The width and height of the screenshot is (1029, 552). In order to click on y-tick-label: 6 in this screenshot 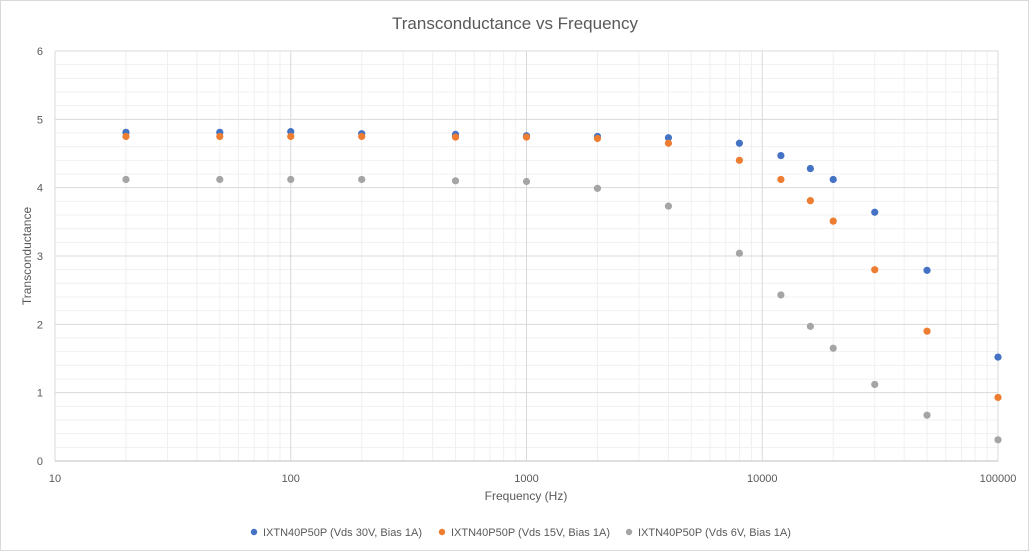, I will do `click(40, 52)`.